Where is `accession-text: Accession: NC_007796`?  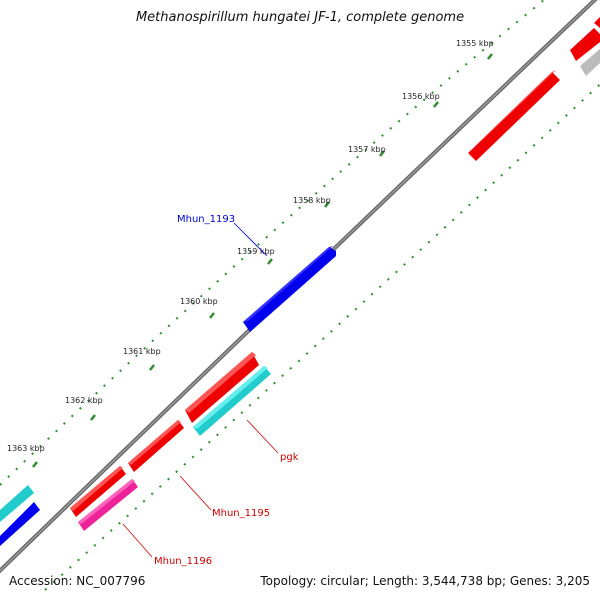
accession-text: Accession: NC_007796 is located at coordinates (77, 581).